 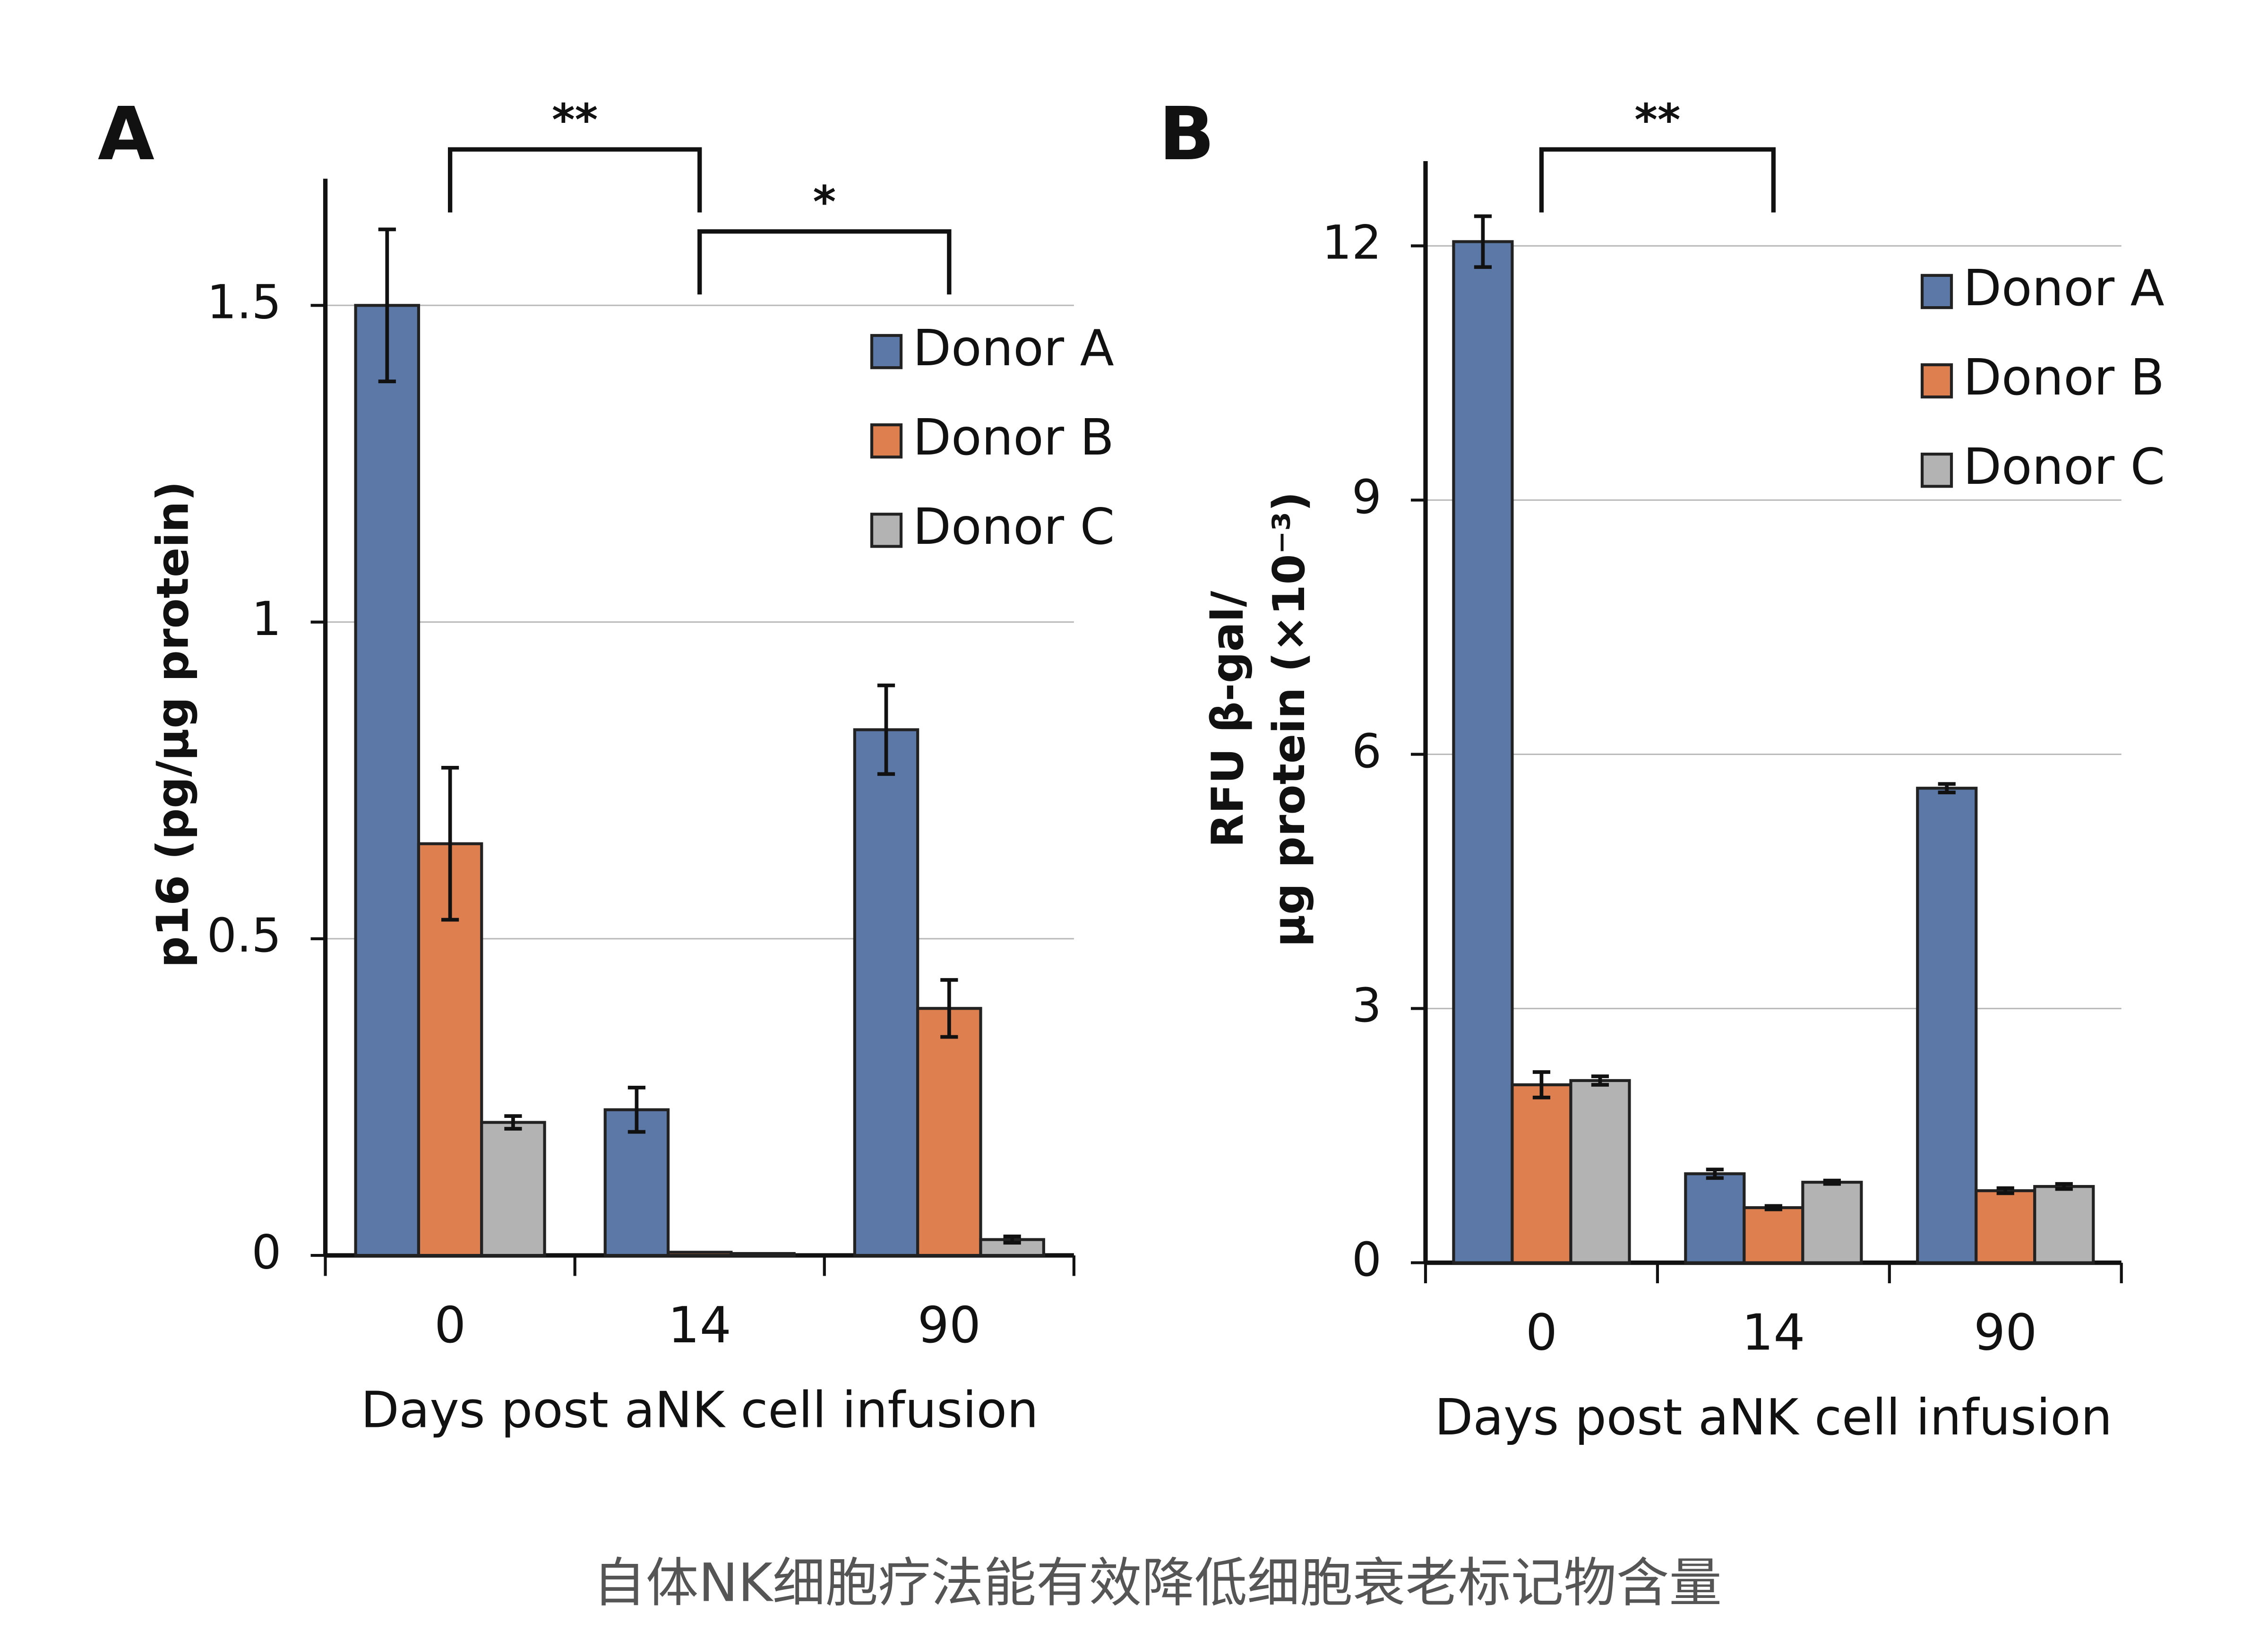 What do you see at coordinates (1367, 751) in the screenshot?
I see `y-tick-label: 6` at bounding box center [1367, 751].